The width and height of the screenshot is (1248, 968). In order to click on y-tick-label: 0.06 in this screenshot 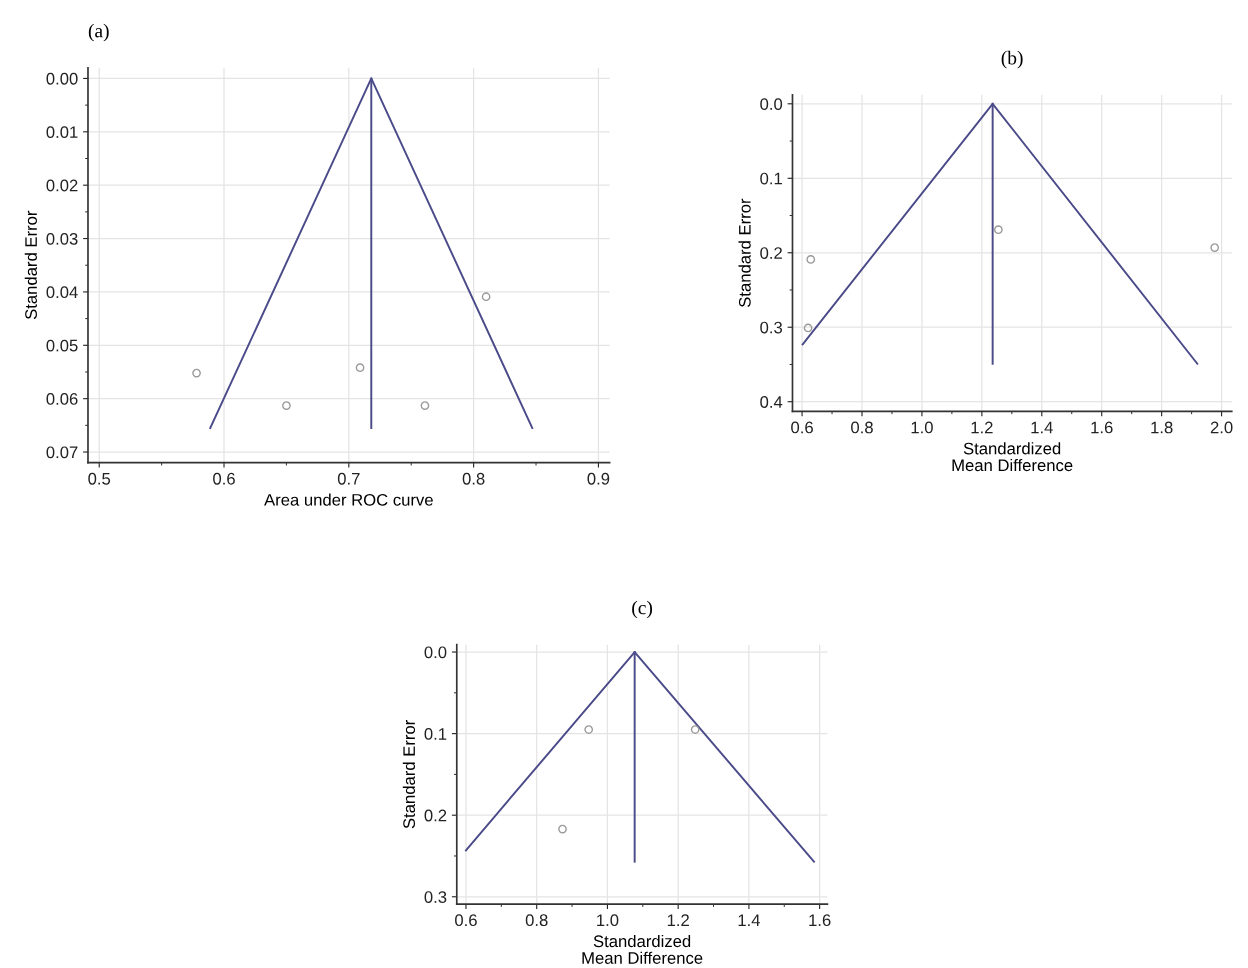, I will do `click(62, 399)`.